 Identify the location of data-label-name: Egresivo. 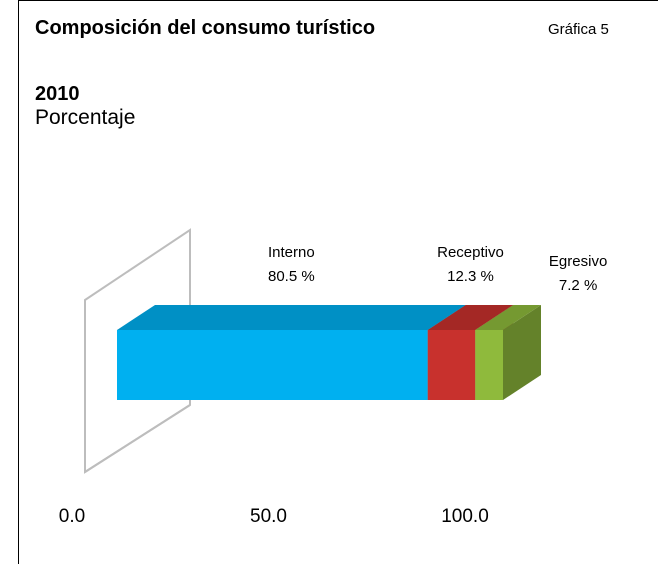
(578, 261).